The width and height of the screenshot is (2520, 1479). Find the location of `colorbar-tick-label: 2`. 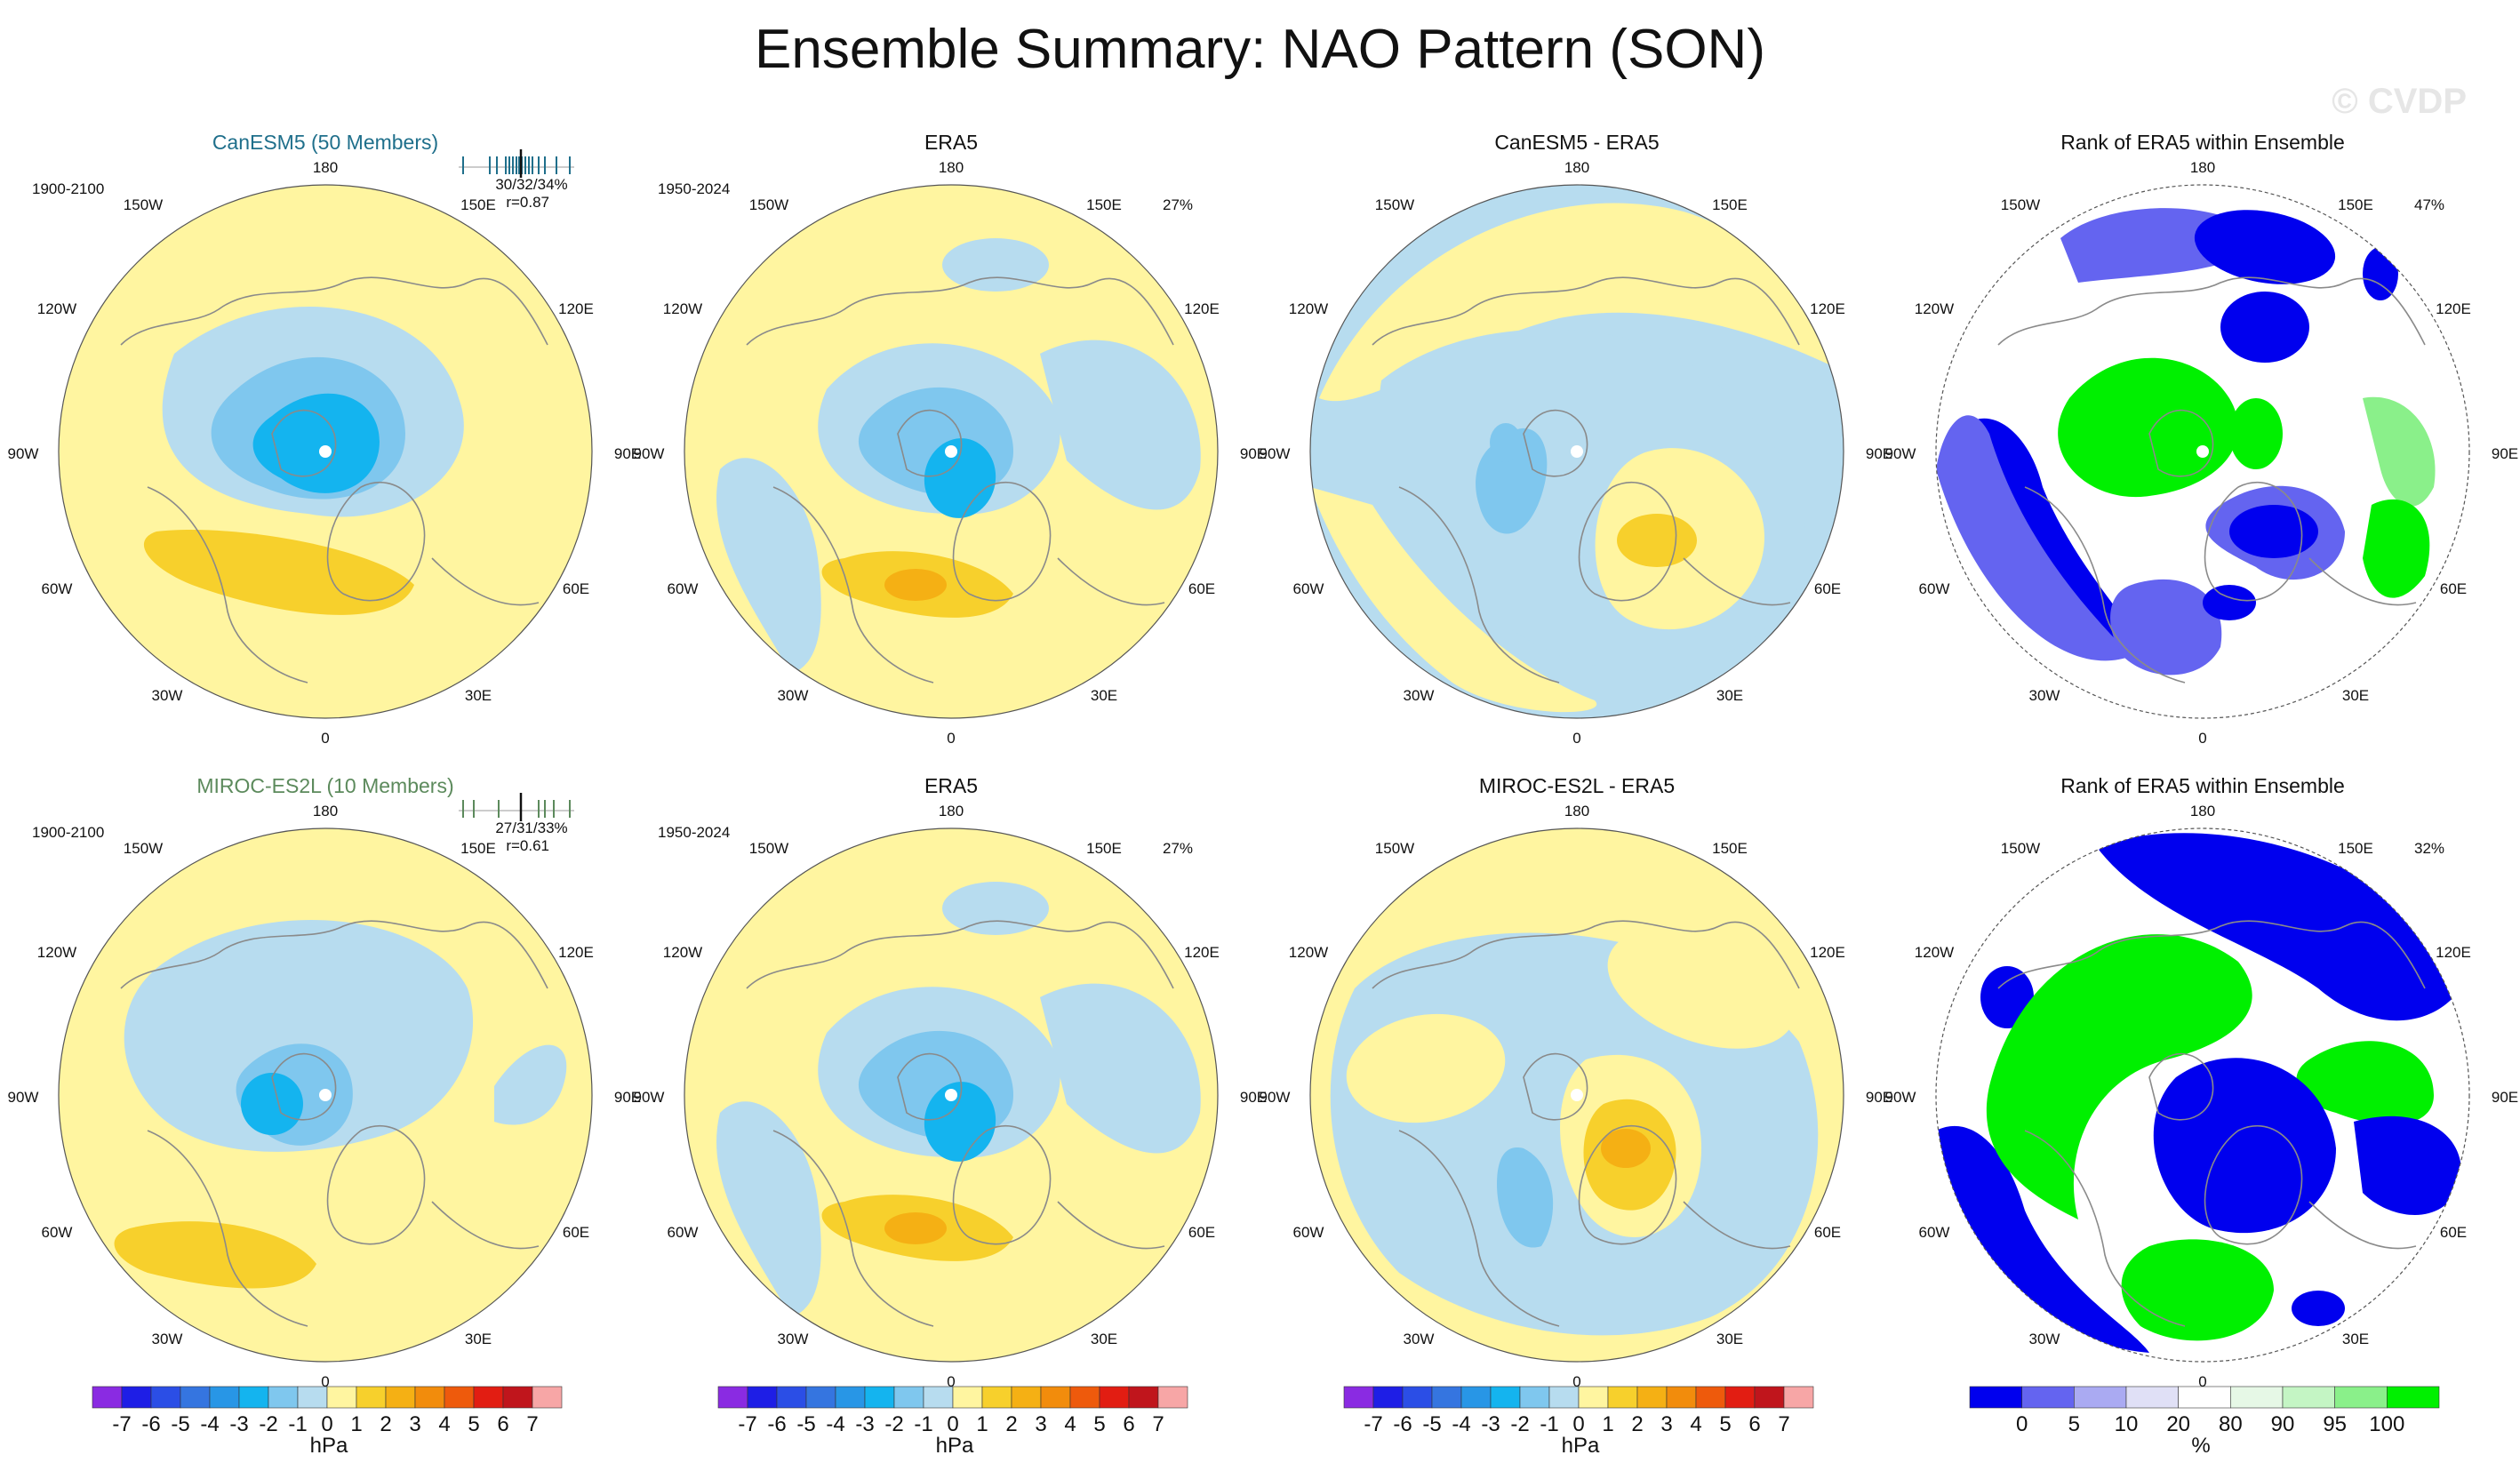

colorbar-tick-label: 2 is located at coordinates (1637, 1424).